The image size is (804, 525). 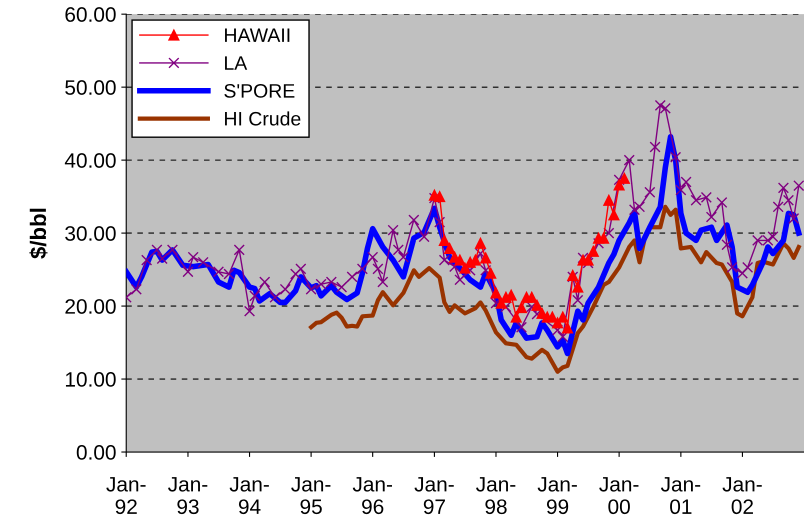 What do you see at coordinates (557, 495) in the screenshot?
I see `x-tick-label: Jan- 99` at bounding box center [557, 495].